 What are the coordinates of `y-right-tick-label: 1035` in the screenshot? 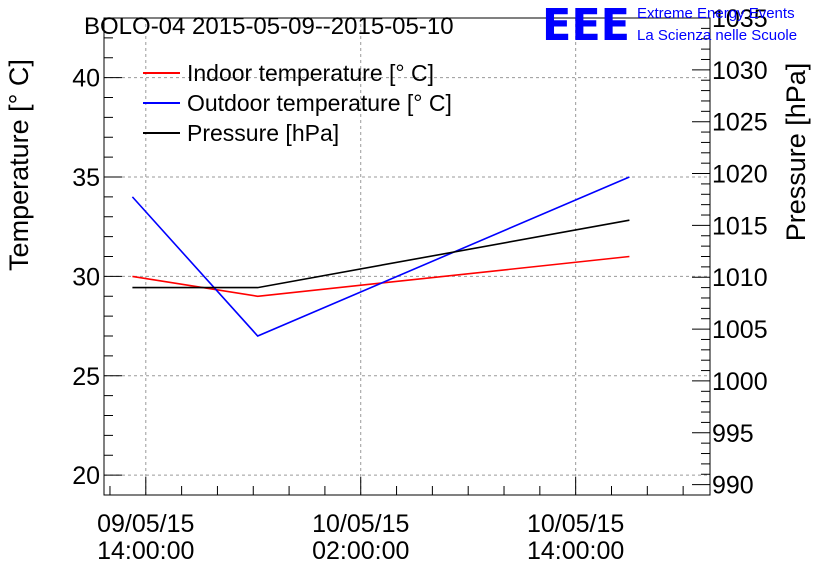 It's located at (740, 19).